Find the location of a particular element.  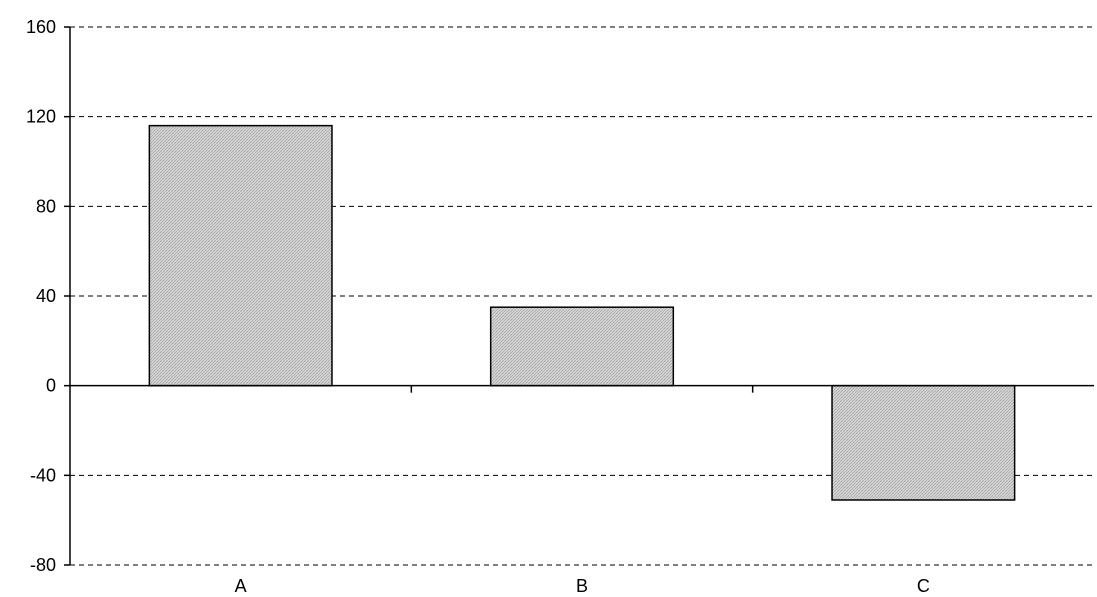

y-tick-label: 160 is located at coordinates (41, 27).